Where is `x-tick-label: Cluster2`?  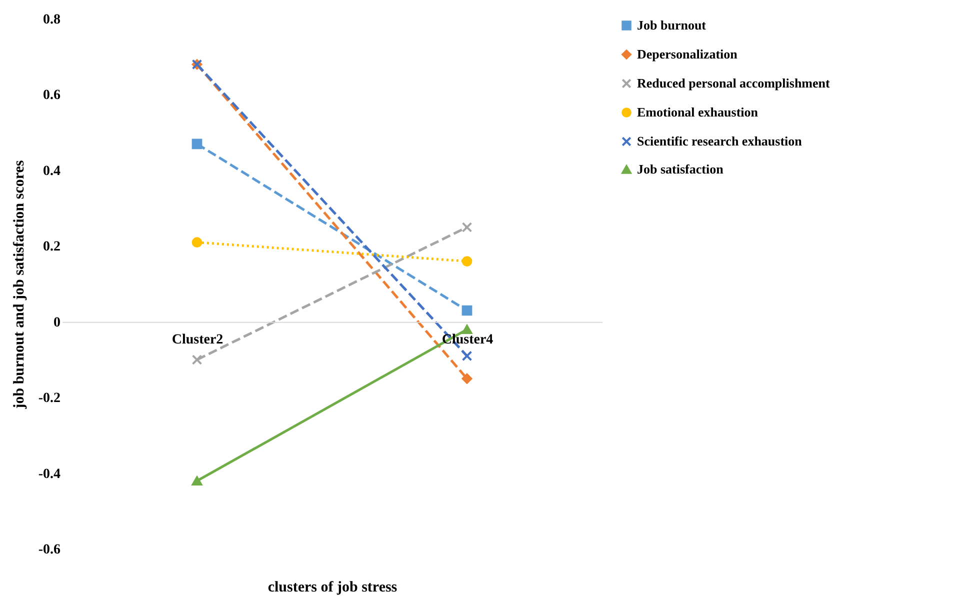
x-tick-label: Cluster2 is located at coordinates (198, 340).